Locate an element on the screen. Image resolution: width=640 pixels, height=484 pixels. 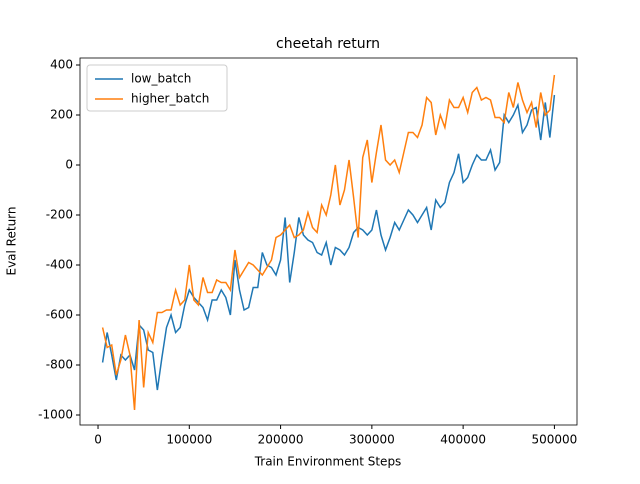
y-tick-label: -600 is located at coordinates (59, 315).